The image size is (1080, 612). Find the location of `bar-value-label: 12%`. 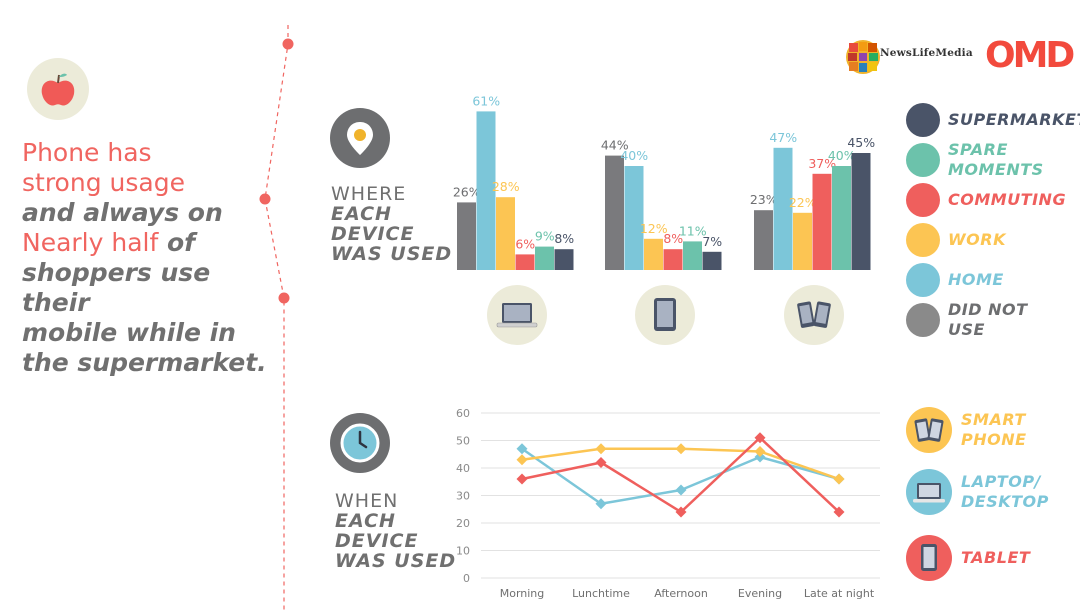

bar-value-label: 12% is located at coordinates (654, 228).